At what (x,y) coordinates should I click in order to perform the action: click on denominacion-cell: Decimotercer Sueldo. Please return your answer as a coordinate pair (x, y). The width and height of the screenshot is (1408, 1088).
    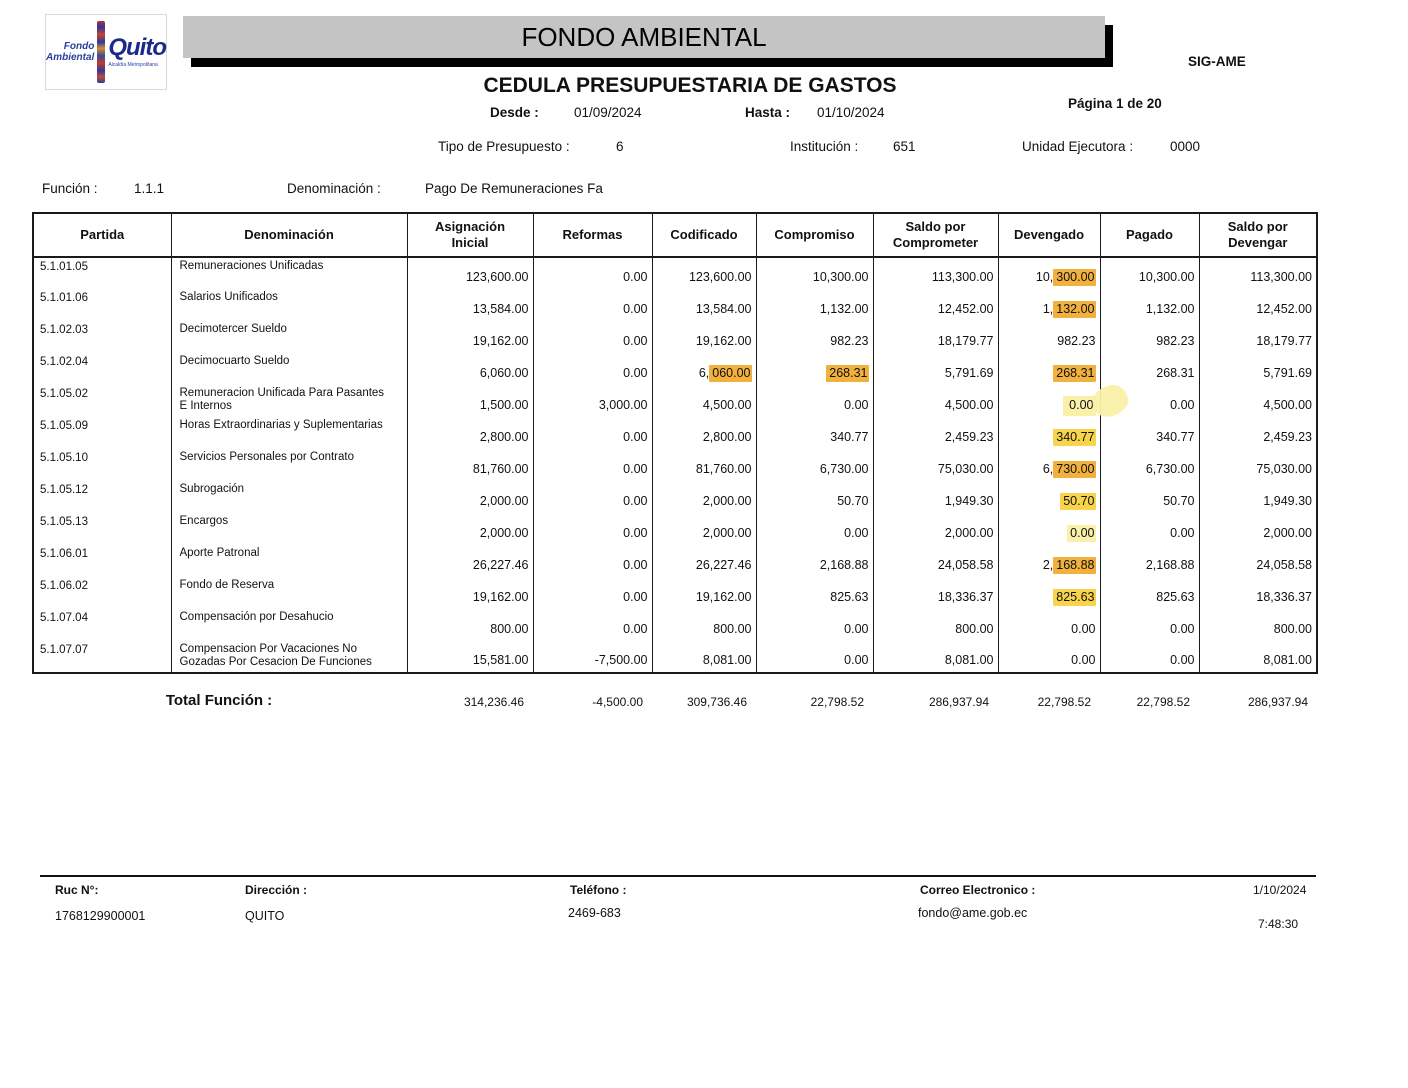
    Looking at the image, I should click on (289, 337).